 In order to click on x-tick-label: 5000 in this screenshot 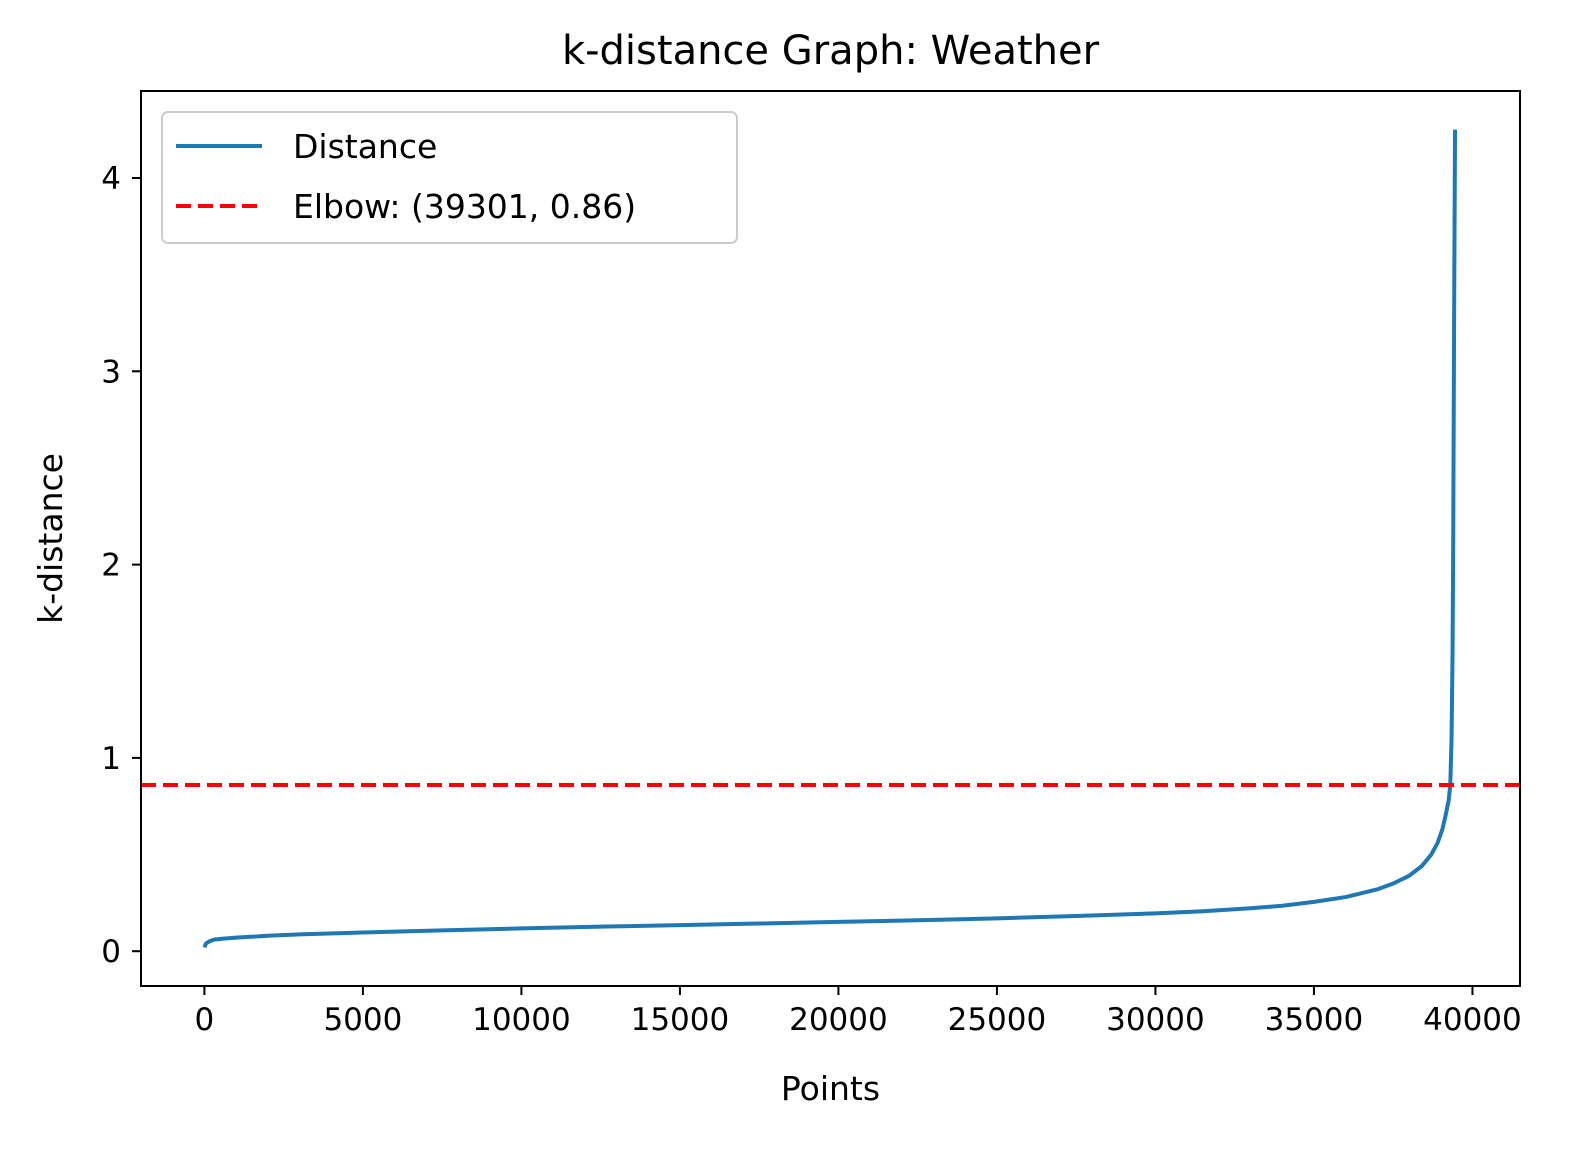, I will do `click(362, 1020)`.